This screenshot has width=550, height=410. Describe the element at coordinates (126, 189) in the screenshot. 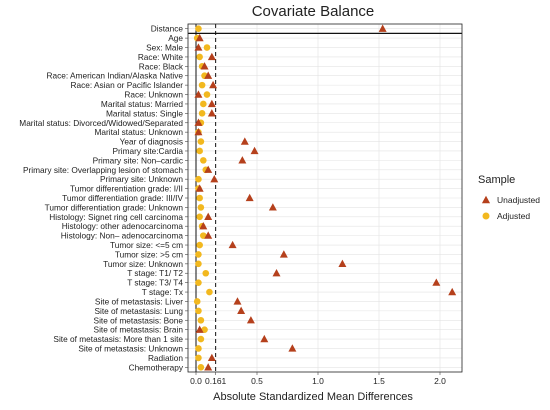

I see `y-tick-label: Tumor differentiation grade: I/II` at that location.